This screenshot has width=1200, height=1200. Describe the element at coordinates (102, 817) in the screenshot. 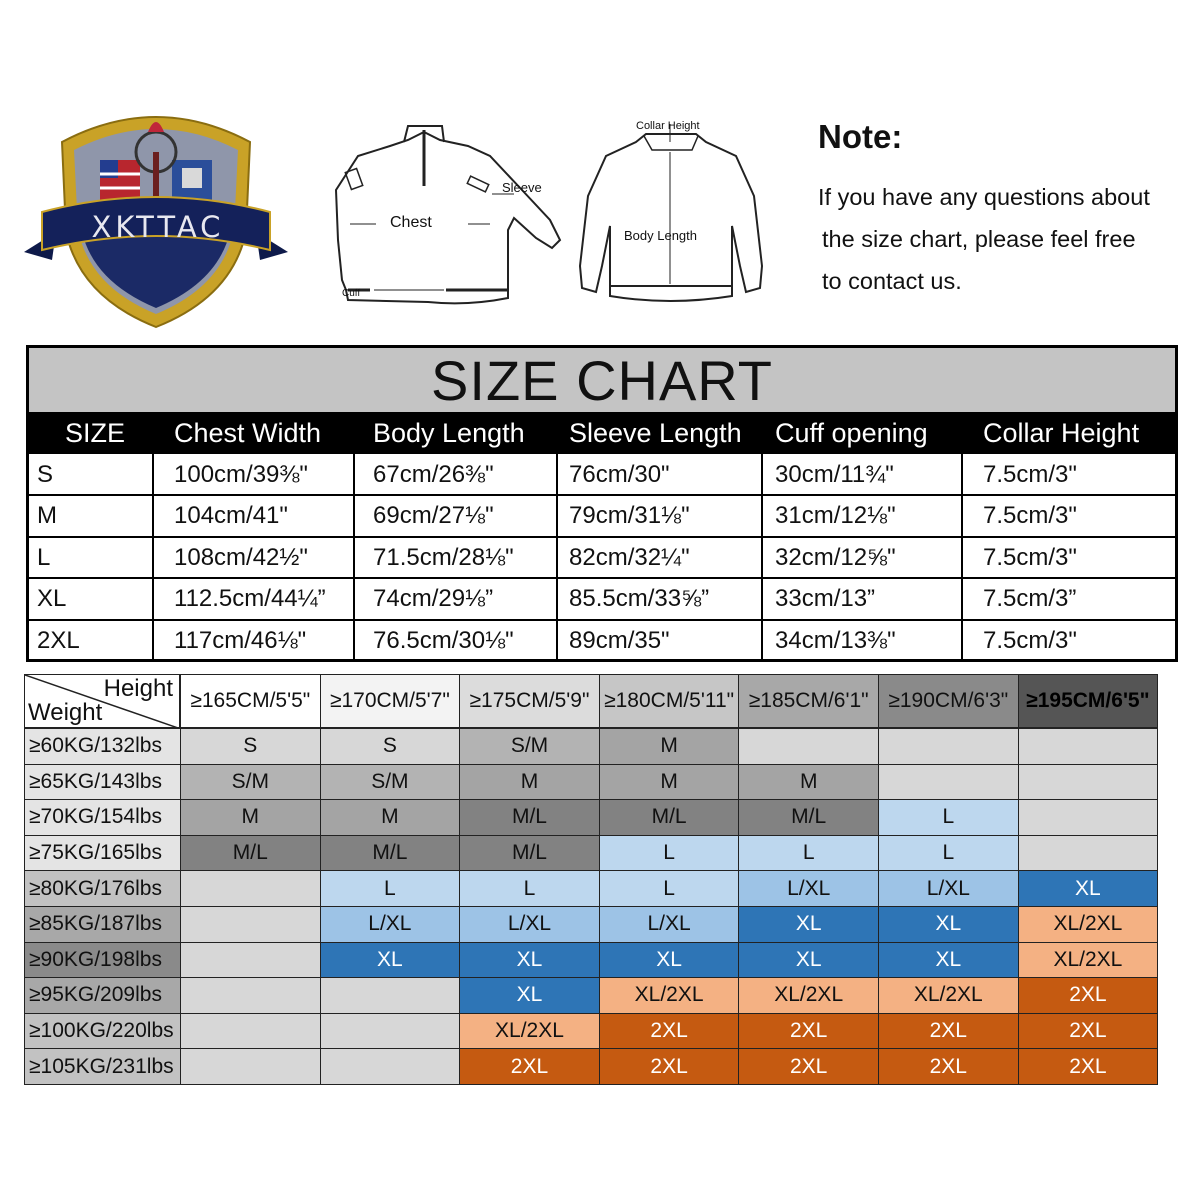

I see `weight-label-2: ≥70KG/154lbs` at that location.